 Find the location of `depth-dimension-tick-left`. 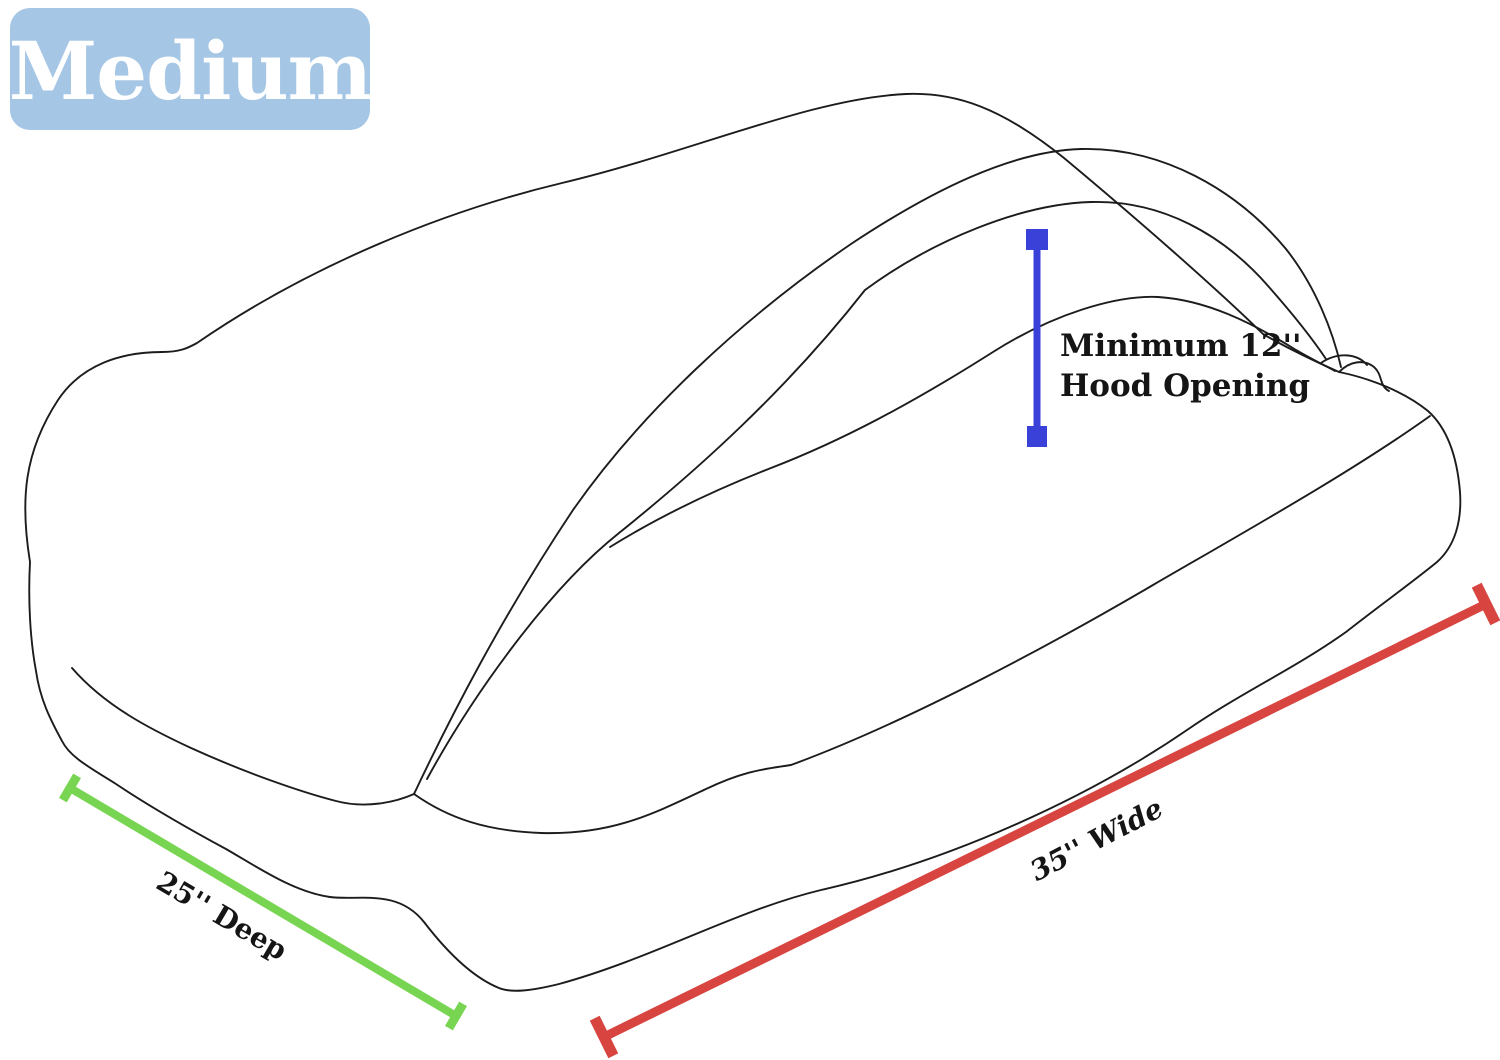

depth-dimension-tick-left is located at coordinates (70, 788).